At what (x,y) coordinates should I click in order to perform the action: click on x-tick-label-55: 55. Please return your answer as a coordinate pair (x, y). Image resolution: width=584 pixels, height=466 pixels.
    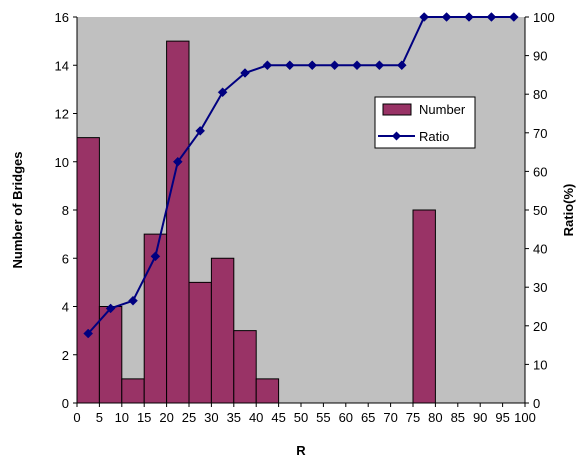
    Looking at the image, I should click on (323, 417).